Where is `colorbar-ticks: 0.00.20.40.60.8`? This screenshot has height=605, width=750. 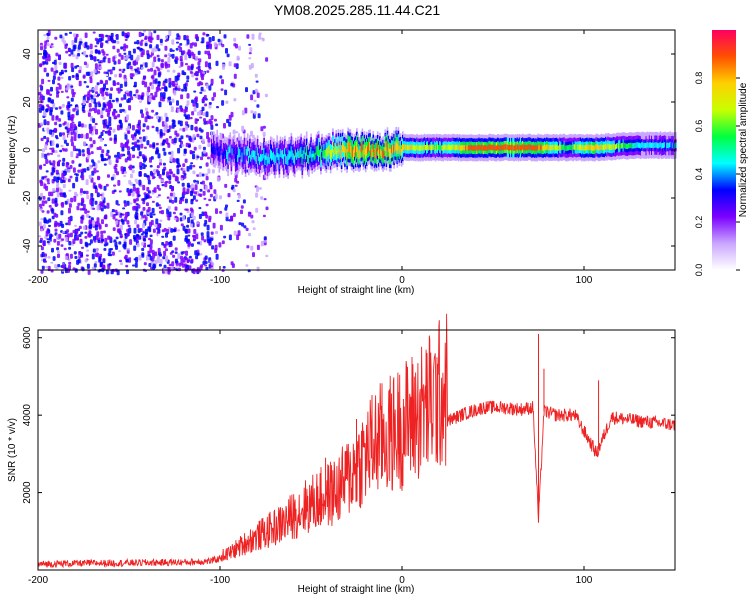
colorbar-ticks: 0.00.20.40.60.8 is located at coordinates (717, 174).